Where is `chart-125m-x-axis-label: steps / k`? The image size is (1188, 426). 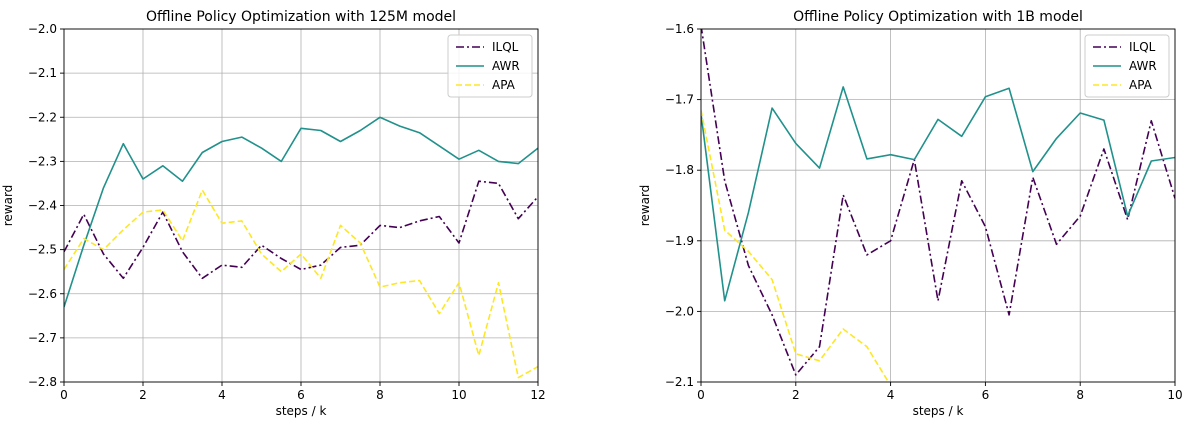 chart-125m-x-axis-label: steps / k is located at coordinates (301, 411).